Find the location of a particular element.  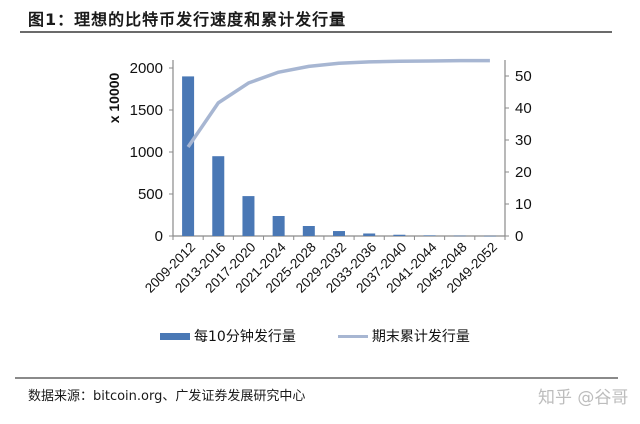

right-tick-label: 40 is located at coordinates (523, 108).